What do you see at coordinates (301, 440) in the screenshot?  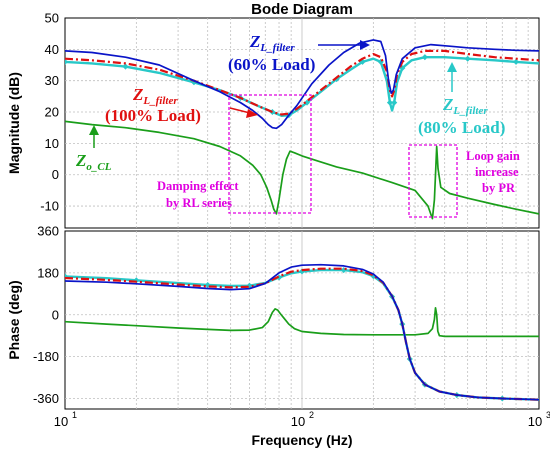 I see `frequency-axis-label: Frequency (Hz)` at bounding box center [301, 440].